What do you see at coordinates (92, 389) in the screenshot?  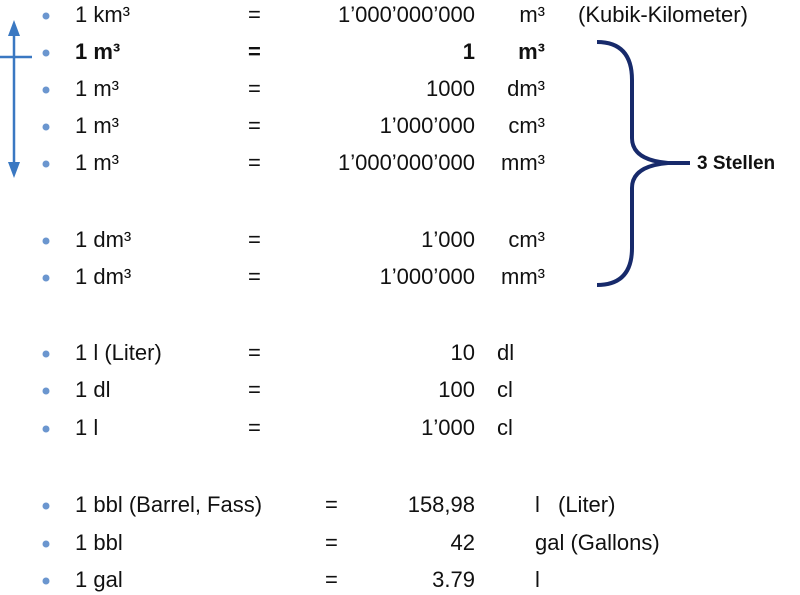 I see `row-left: 1 dl` at bounding box center [92, 389].